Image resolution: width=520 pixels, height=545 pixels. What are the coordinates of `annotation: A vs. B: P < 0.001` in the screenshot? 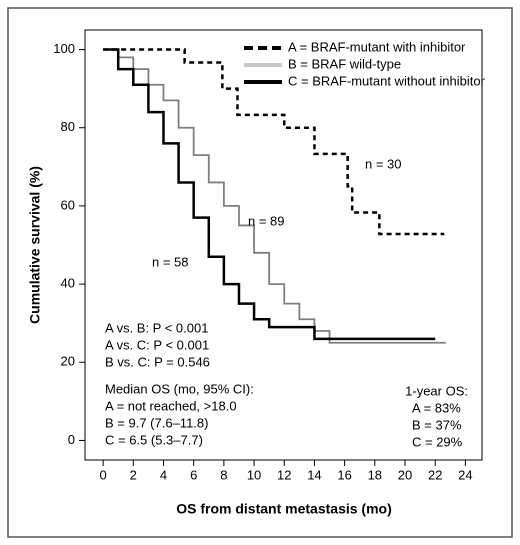 It's located at (156, 327).